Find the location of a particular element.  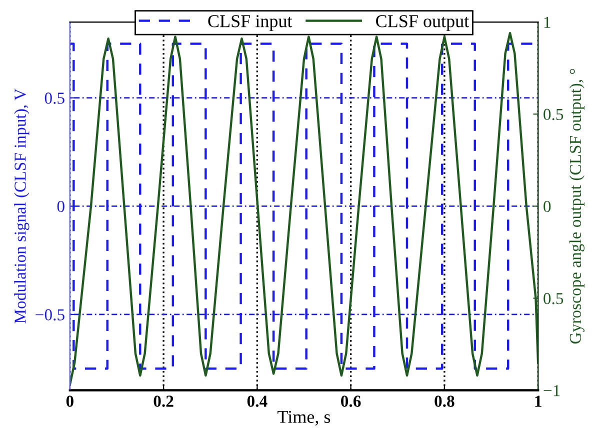

y-tick-label: 0 is located at coordinates (60, 206).